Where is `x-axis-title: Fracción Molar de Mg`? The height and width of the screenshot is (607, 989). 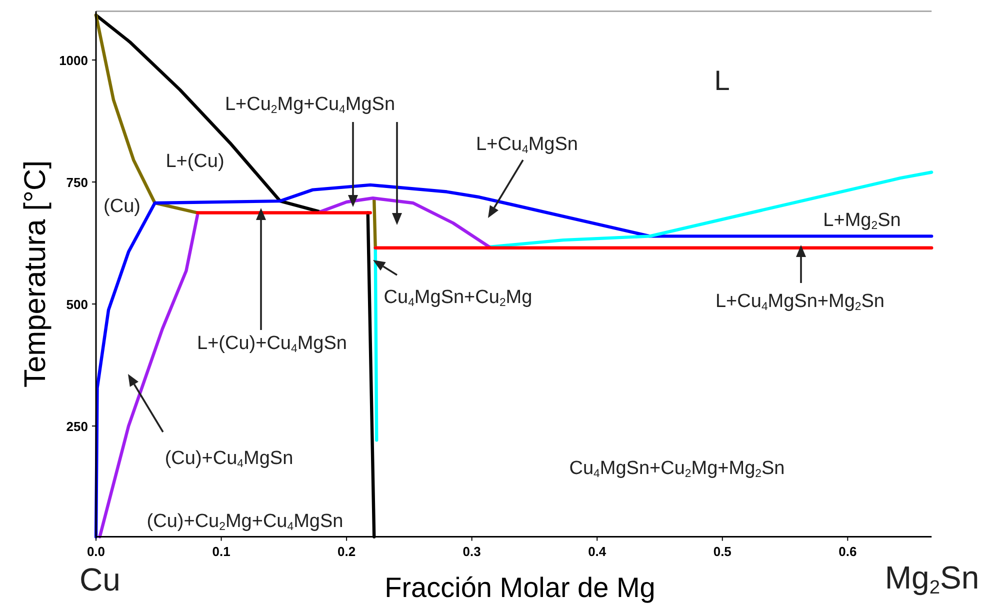 x-axis-title: Fracción Molar de Mg is located at coordinates (520, 587).